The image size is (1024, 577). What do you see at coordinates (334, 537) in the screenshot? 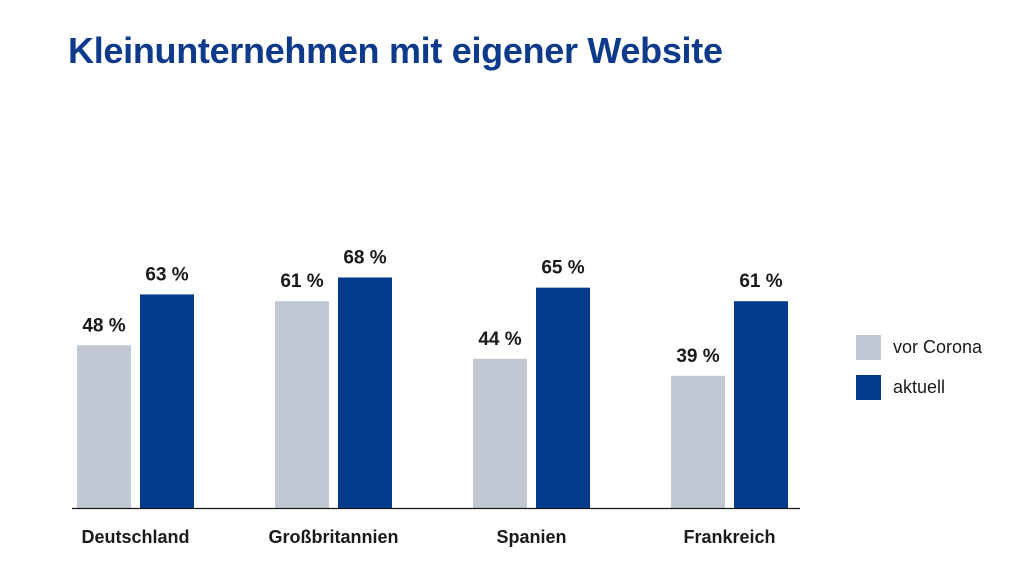
I see `category-label-grossbritannien: Großbritannien` at bounding box center [334, 537].